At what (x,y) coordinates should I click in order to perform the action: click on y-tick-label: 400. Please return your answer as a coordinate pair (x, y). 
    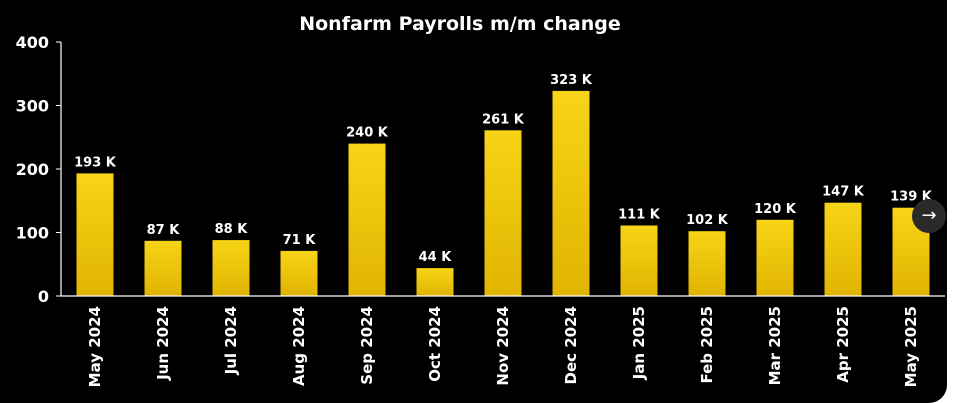
    Looking at the image, I should click on (32, 42).